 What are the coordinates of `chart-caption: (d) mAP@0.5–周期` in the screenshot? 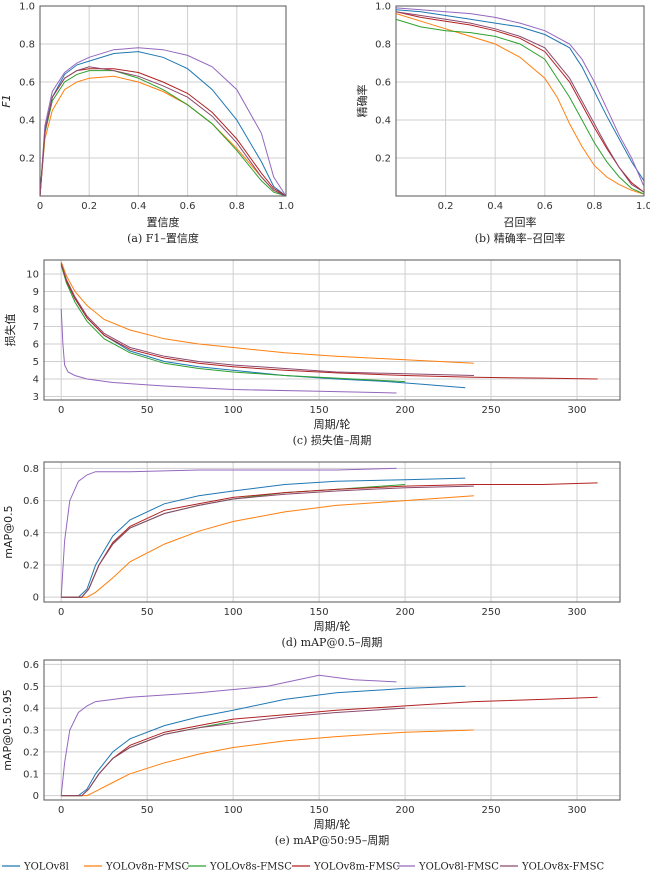 It's located at (332, 642).